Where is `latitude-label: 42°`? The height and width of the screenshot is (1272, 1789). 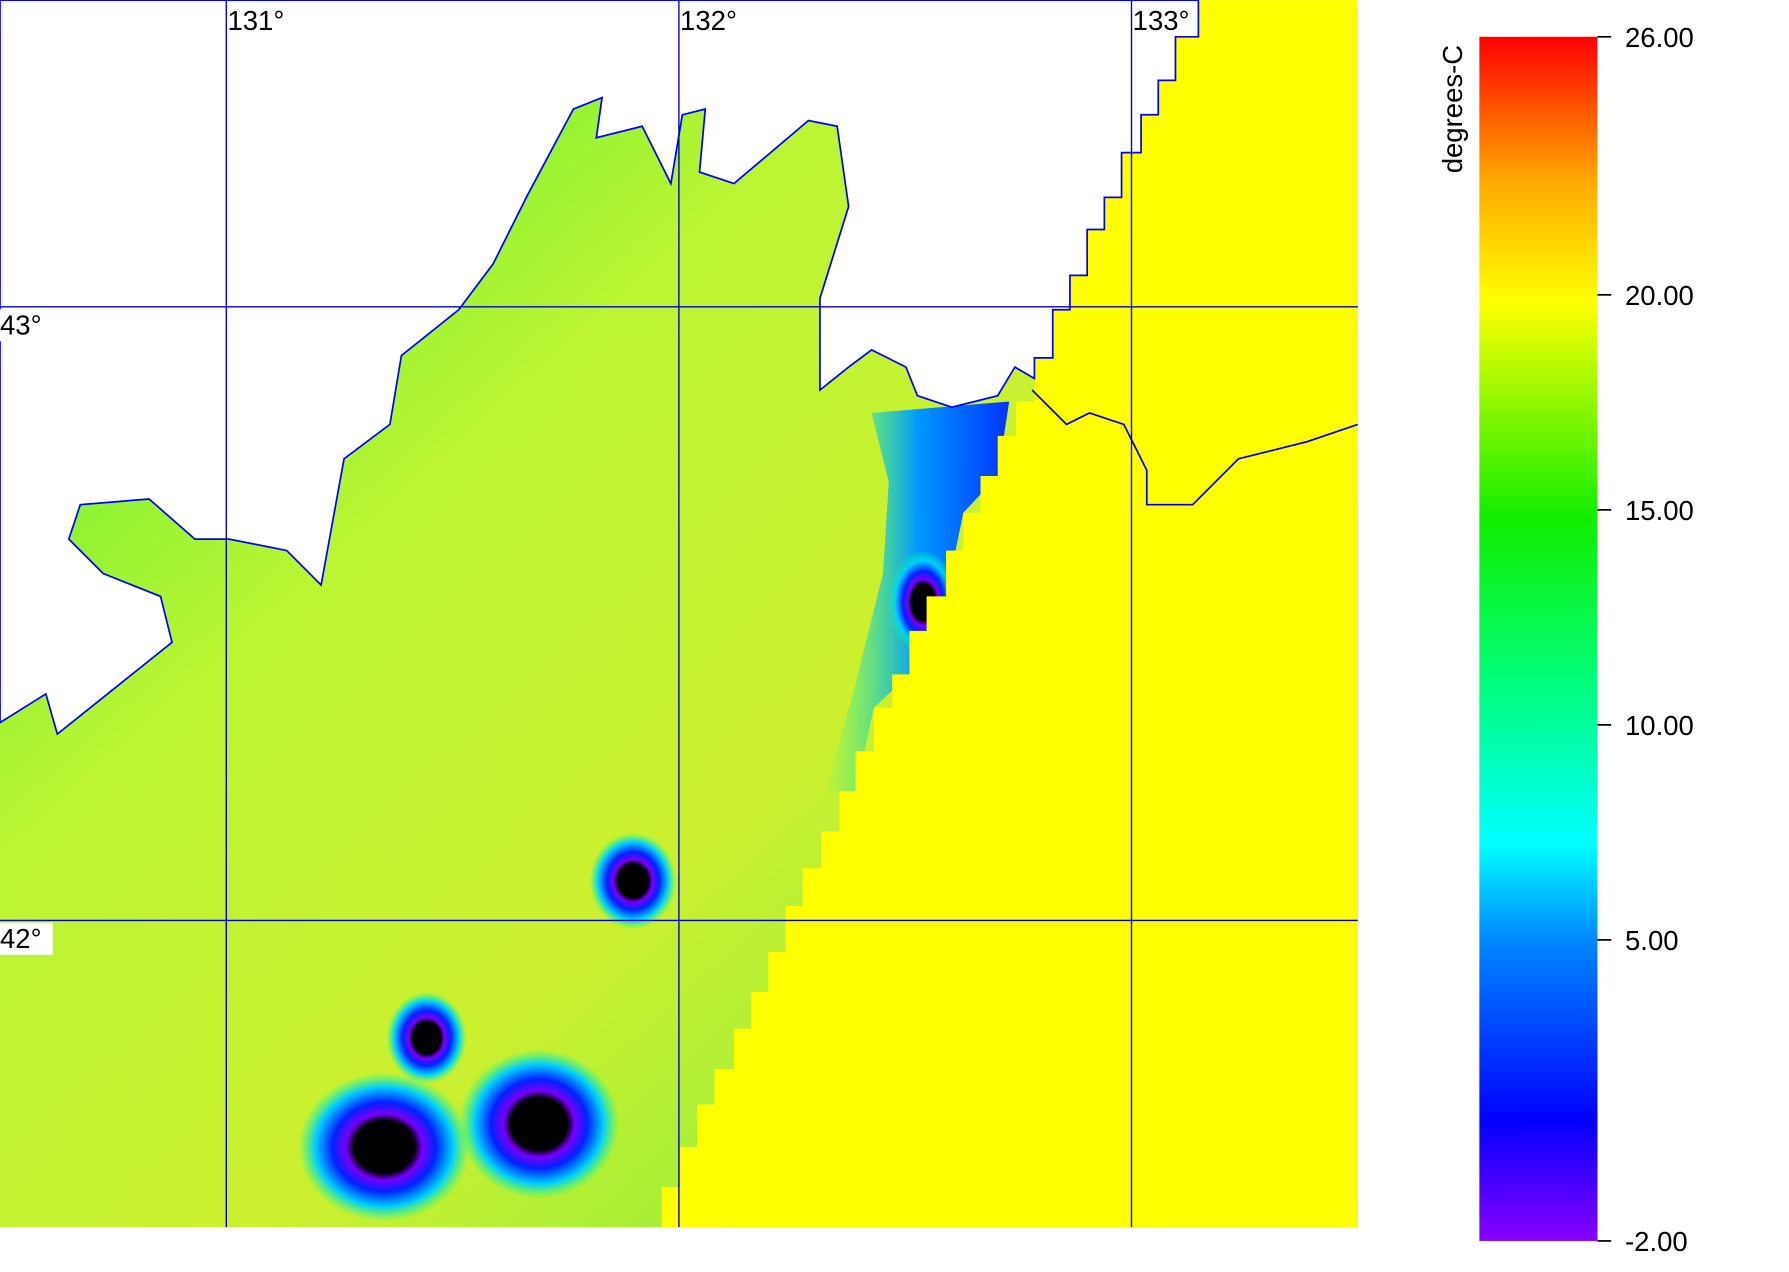
latitude-label: 42° is located at coordinates (21, 938).